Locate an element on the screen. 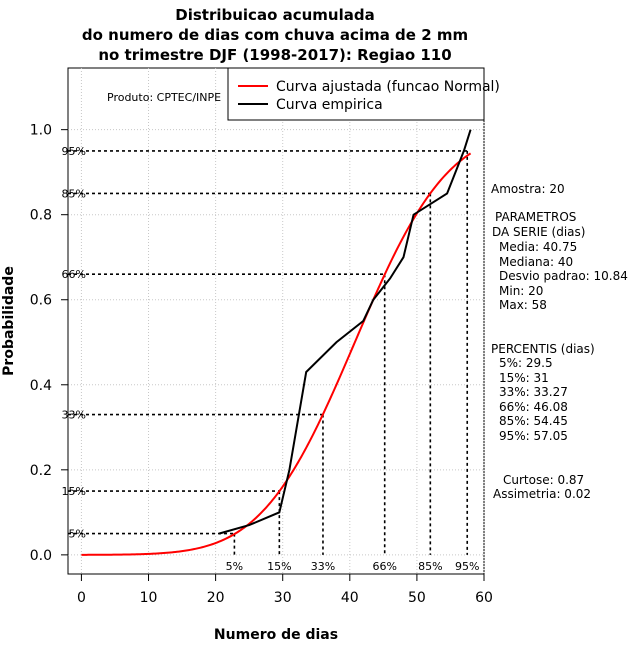  percentile-x-label: 85% is located at coordinates (430, 566).